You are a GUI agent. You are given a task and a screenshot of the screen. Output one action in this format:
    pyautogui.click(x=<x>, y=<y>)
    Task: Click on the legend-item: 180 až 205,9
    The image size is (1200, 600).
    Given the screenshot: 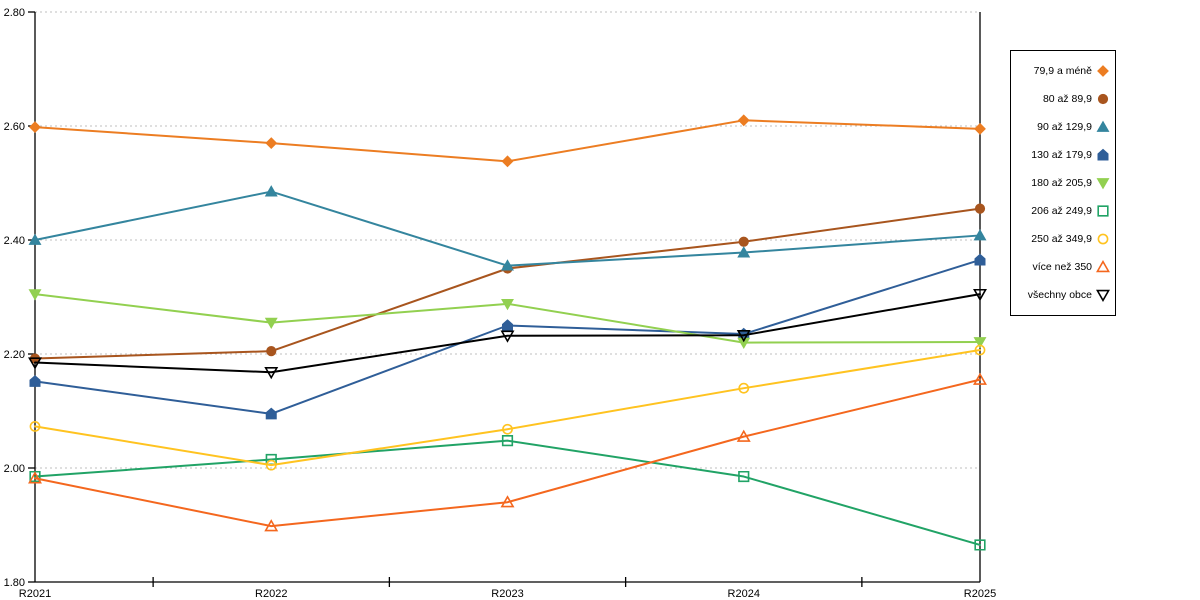 What is the action you would take?
    pyautogui.click(x=1061, y=183)
    